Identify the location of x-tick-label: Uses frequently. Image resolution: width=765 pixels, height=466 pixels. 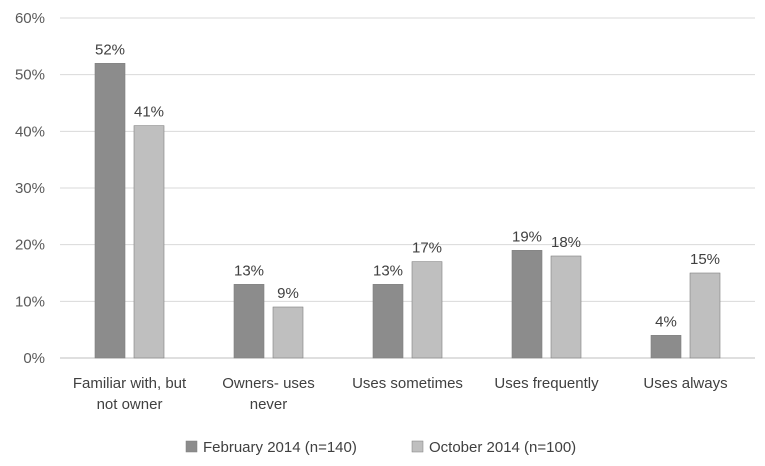
(546, 383).